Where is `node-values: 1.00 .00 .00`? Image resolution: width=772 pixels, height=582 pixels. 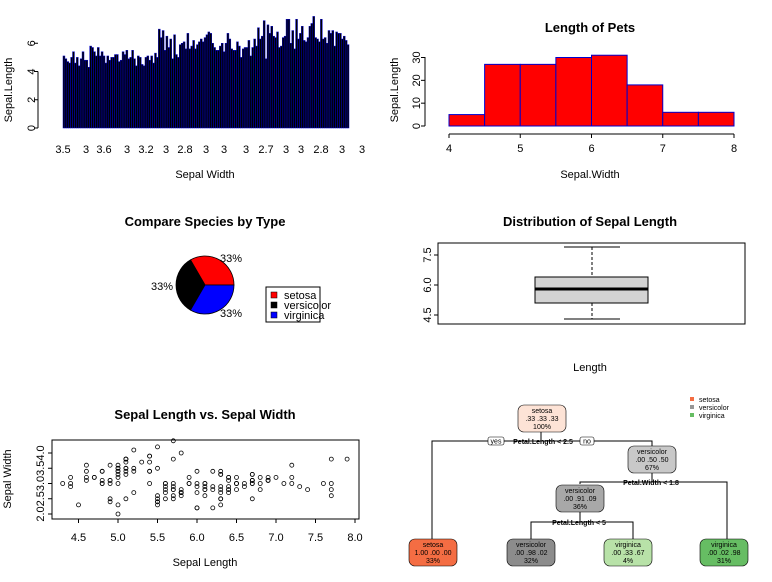 node-values: 1.00 .00 .00 is located at coordinates (433, 553).